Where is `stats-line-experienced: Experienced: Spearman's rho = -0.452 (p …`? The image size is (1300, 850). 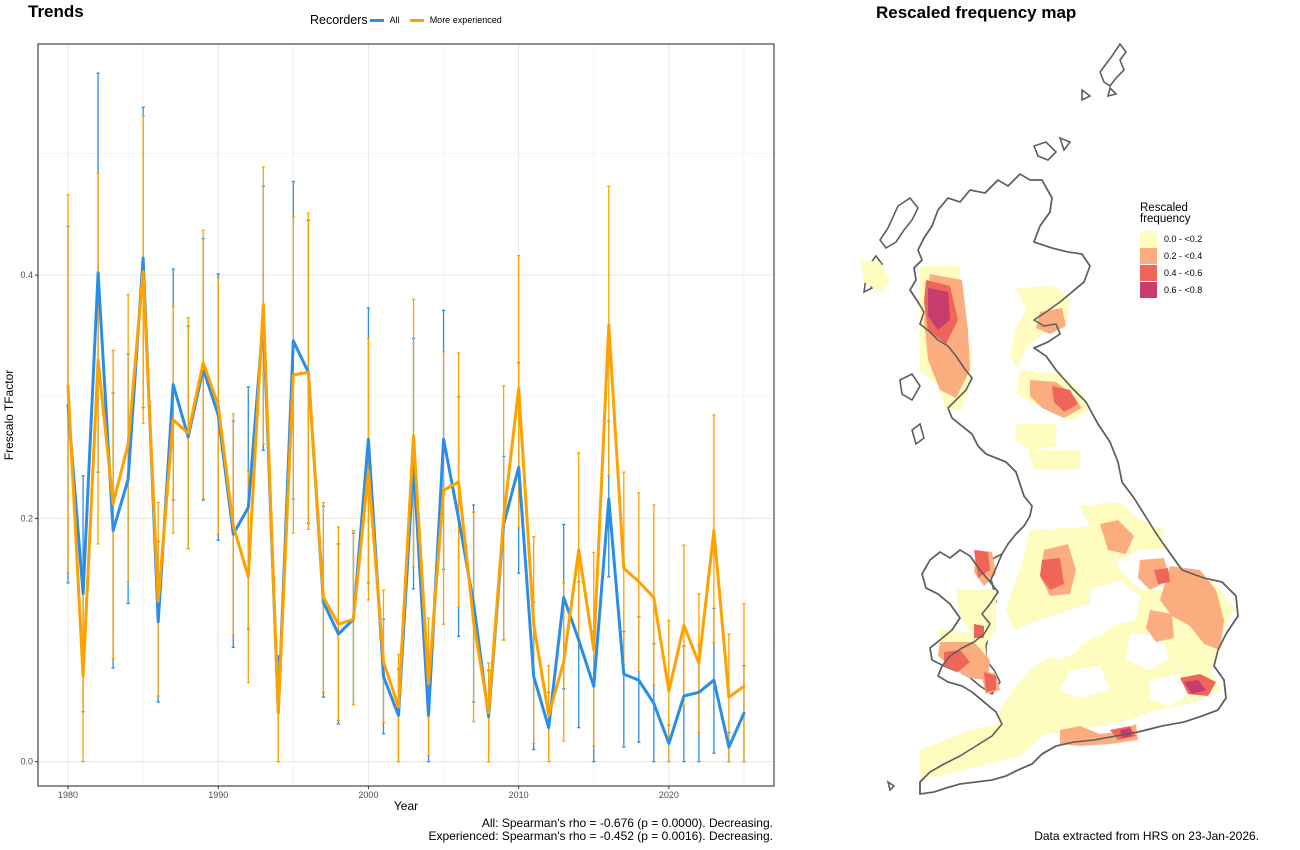 stats-line-experienced: Experienced: Spearman's rho = -0.452 (p … is located at coordinates (601, 836).